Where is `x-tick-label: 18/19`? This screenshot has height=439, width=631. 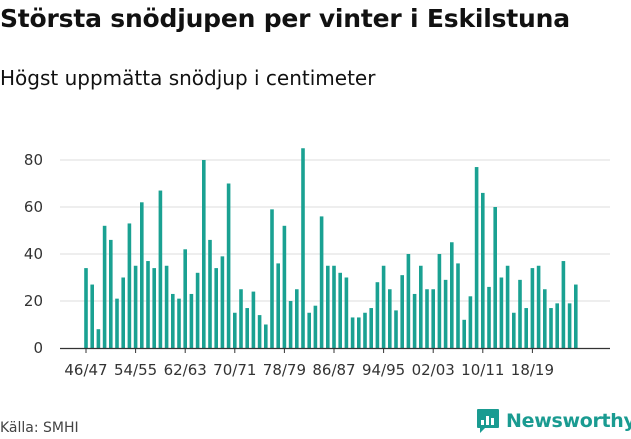 x-tick-label: 18/19 is located at coordinates (532, 370).